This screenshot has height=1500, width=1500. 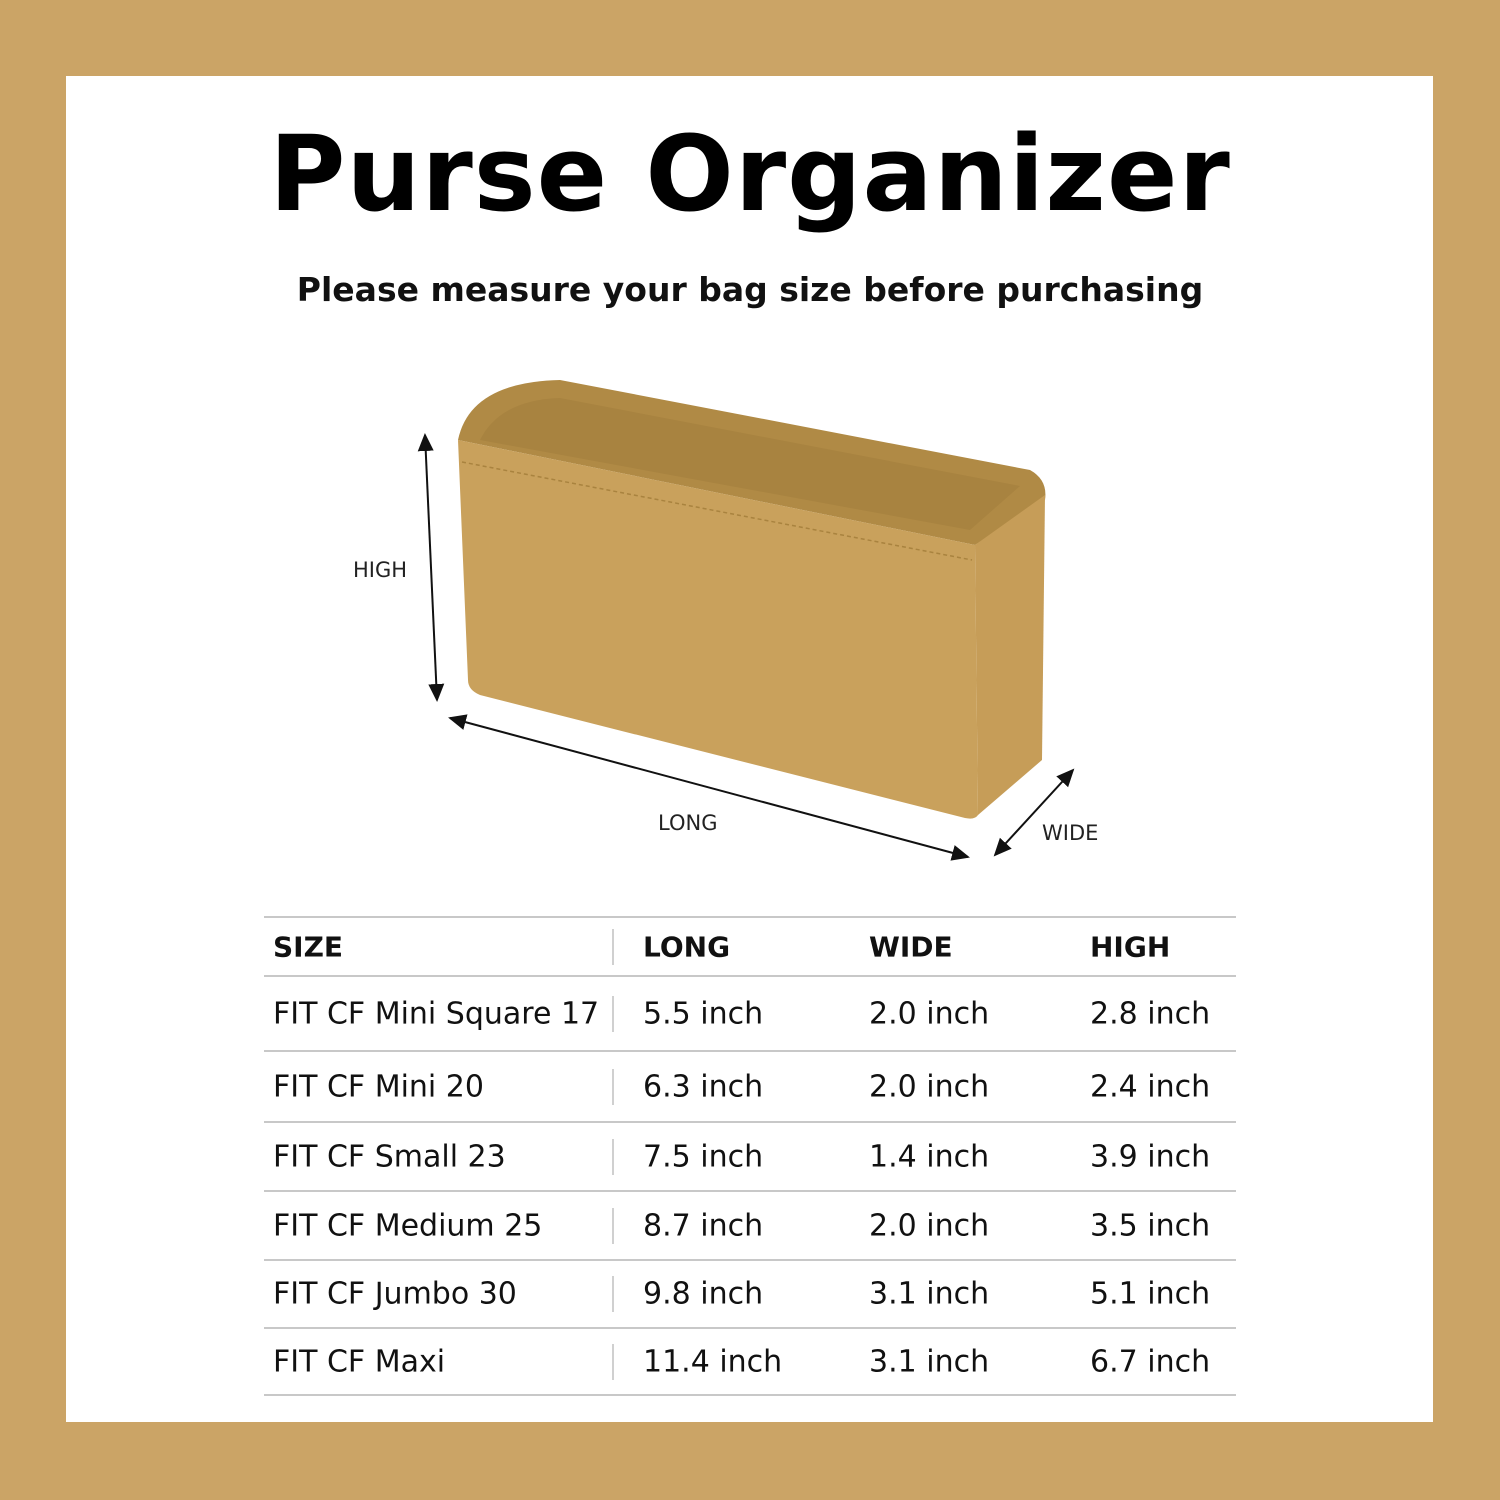 I want to click on cell-high: 2.4 inch, so click(x=1150, y=1086).